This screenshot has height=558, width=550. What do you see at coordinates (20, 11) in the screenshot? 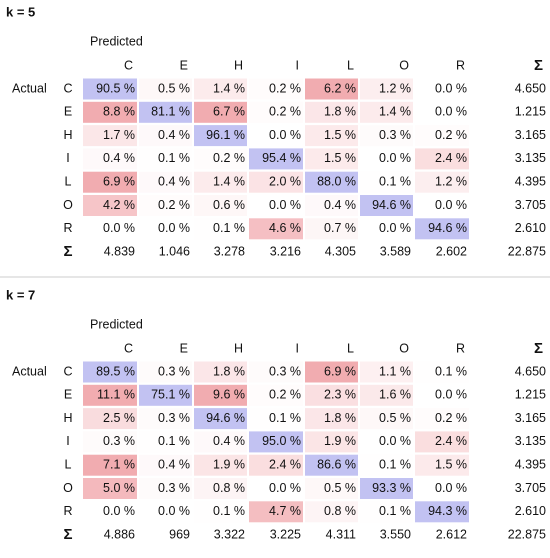
I see `panel-title: k = 5` at bounding box center [20, 11].